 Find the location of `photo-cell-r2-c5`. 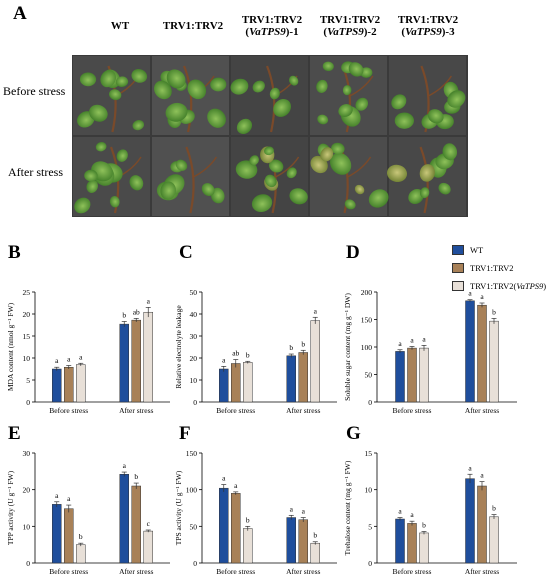

photo-cell-r2-c5 is located at coordinates (426, 176).